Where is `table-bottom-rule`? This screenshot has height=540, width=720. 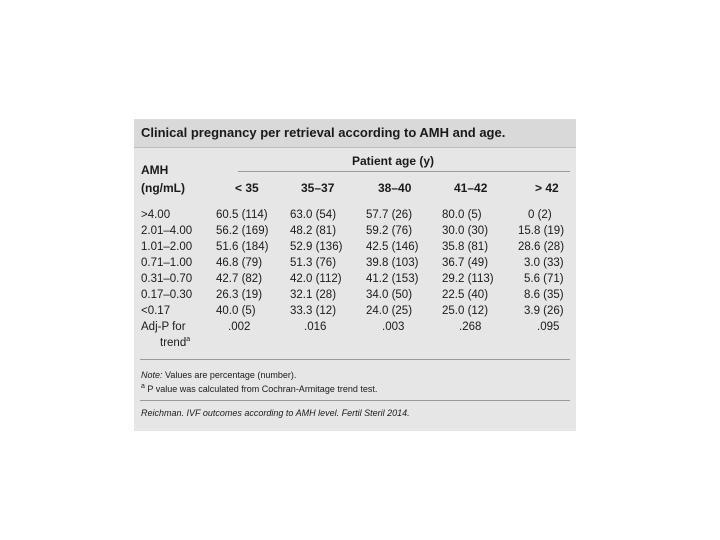
table-bottom-rule is located at coordinates (355, 359).